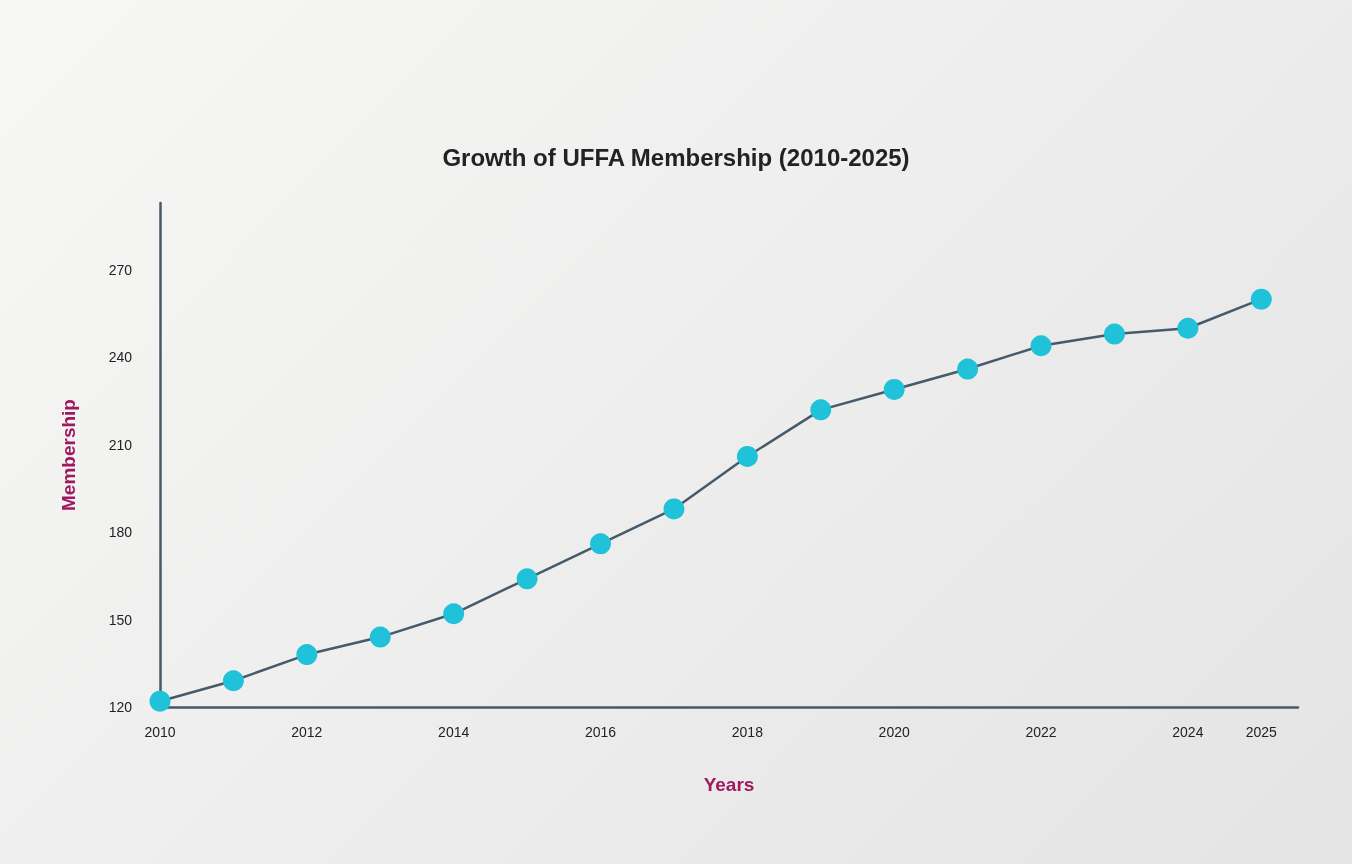  What do you see at coordinates (120, 619) in the screenshot?
I see `y-tick-label: 150` at bounding box center [120, 619].